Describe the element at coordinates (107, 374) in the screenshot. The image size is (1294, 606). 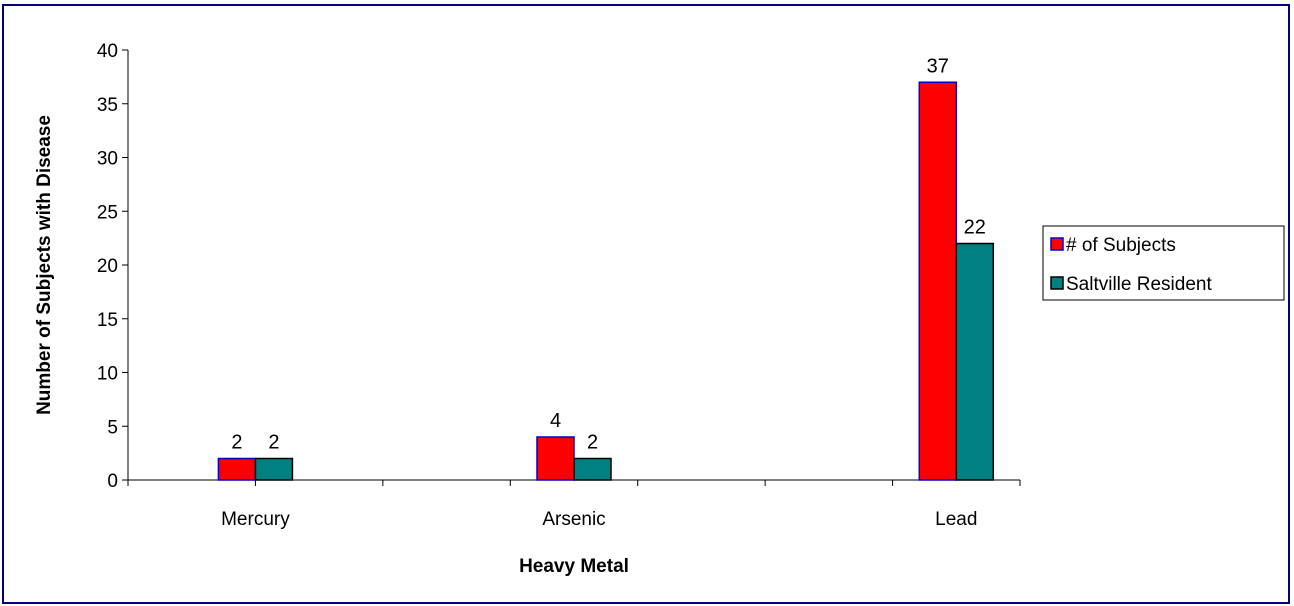
I see `y-tick-label: 10` at that location.